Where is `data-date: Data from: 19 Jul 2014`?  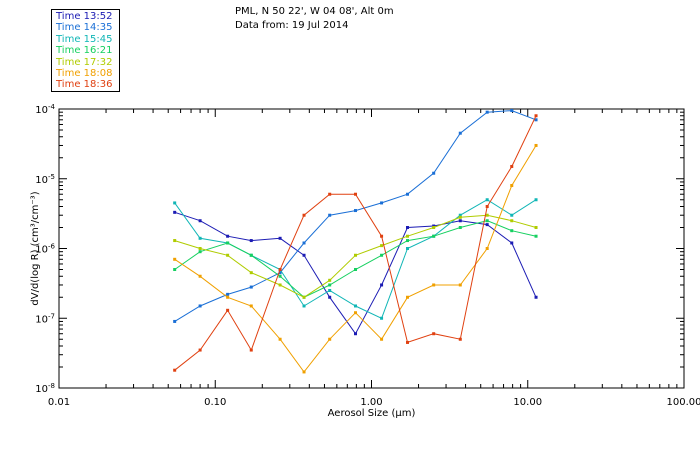 data-date: Data from: 19 Jul 2014 is located at coordinates (292, 25).